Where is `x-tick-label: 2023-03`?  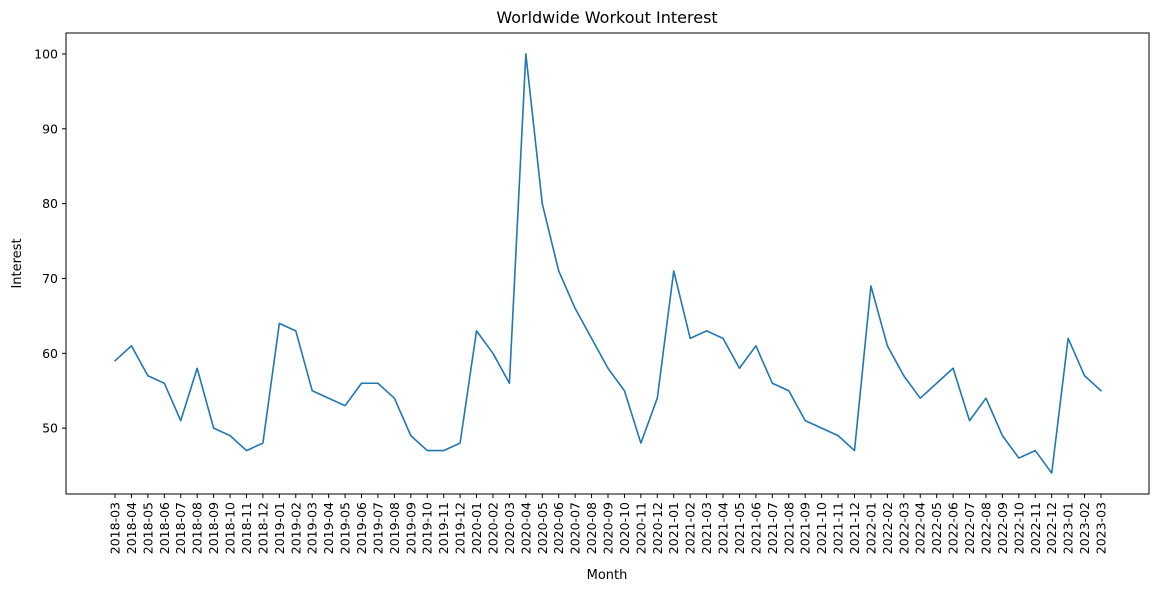
x-tick-label: 2023-03 is located at coordinates (1101, 528).